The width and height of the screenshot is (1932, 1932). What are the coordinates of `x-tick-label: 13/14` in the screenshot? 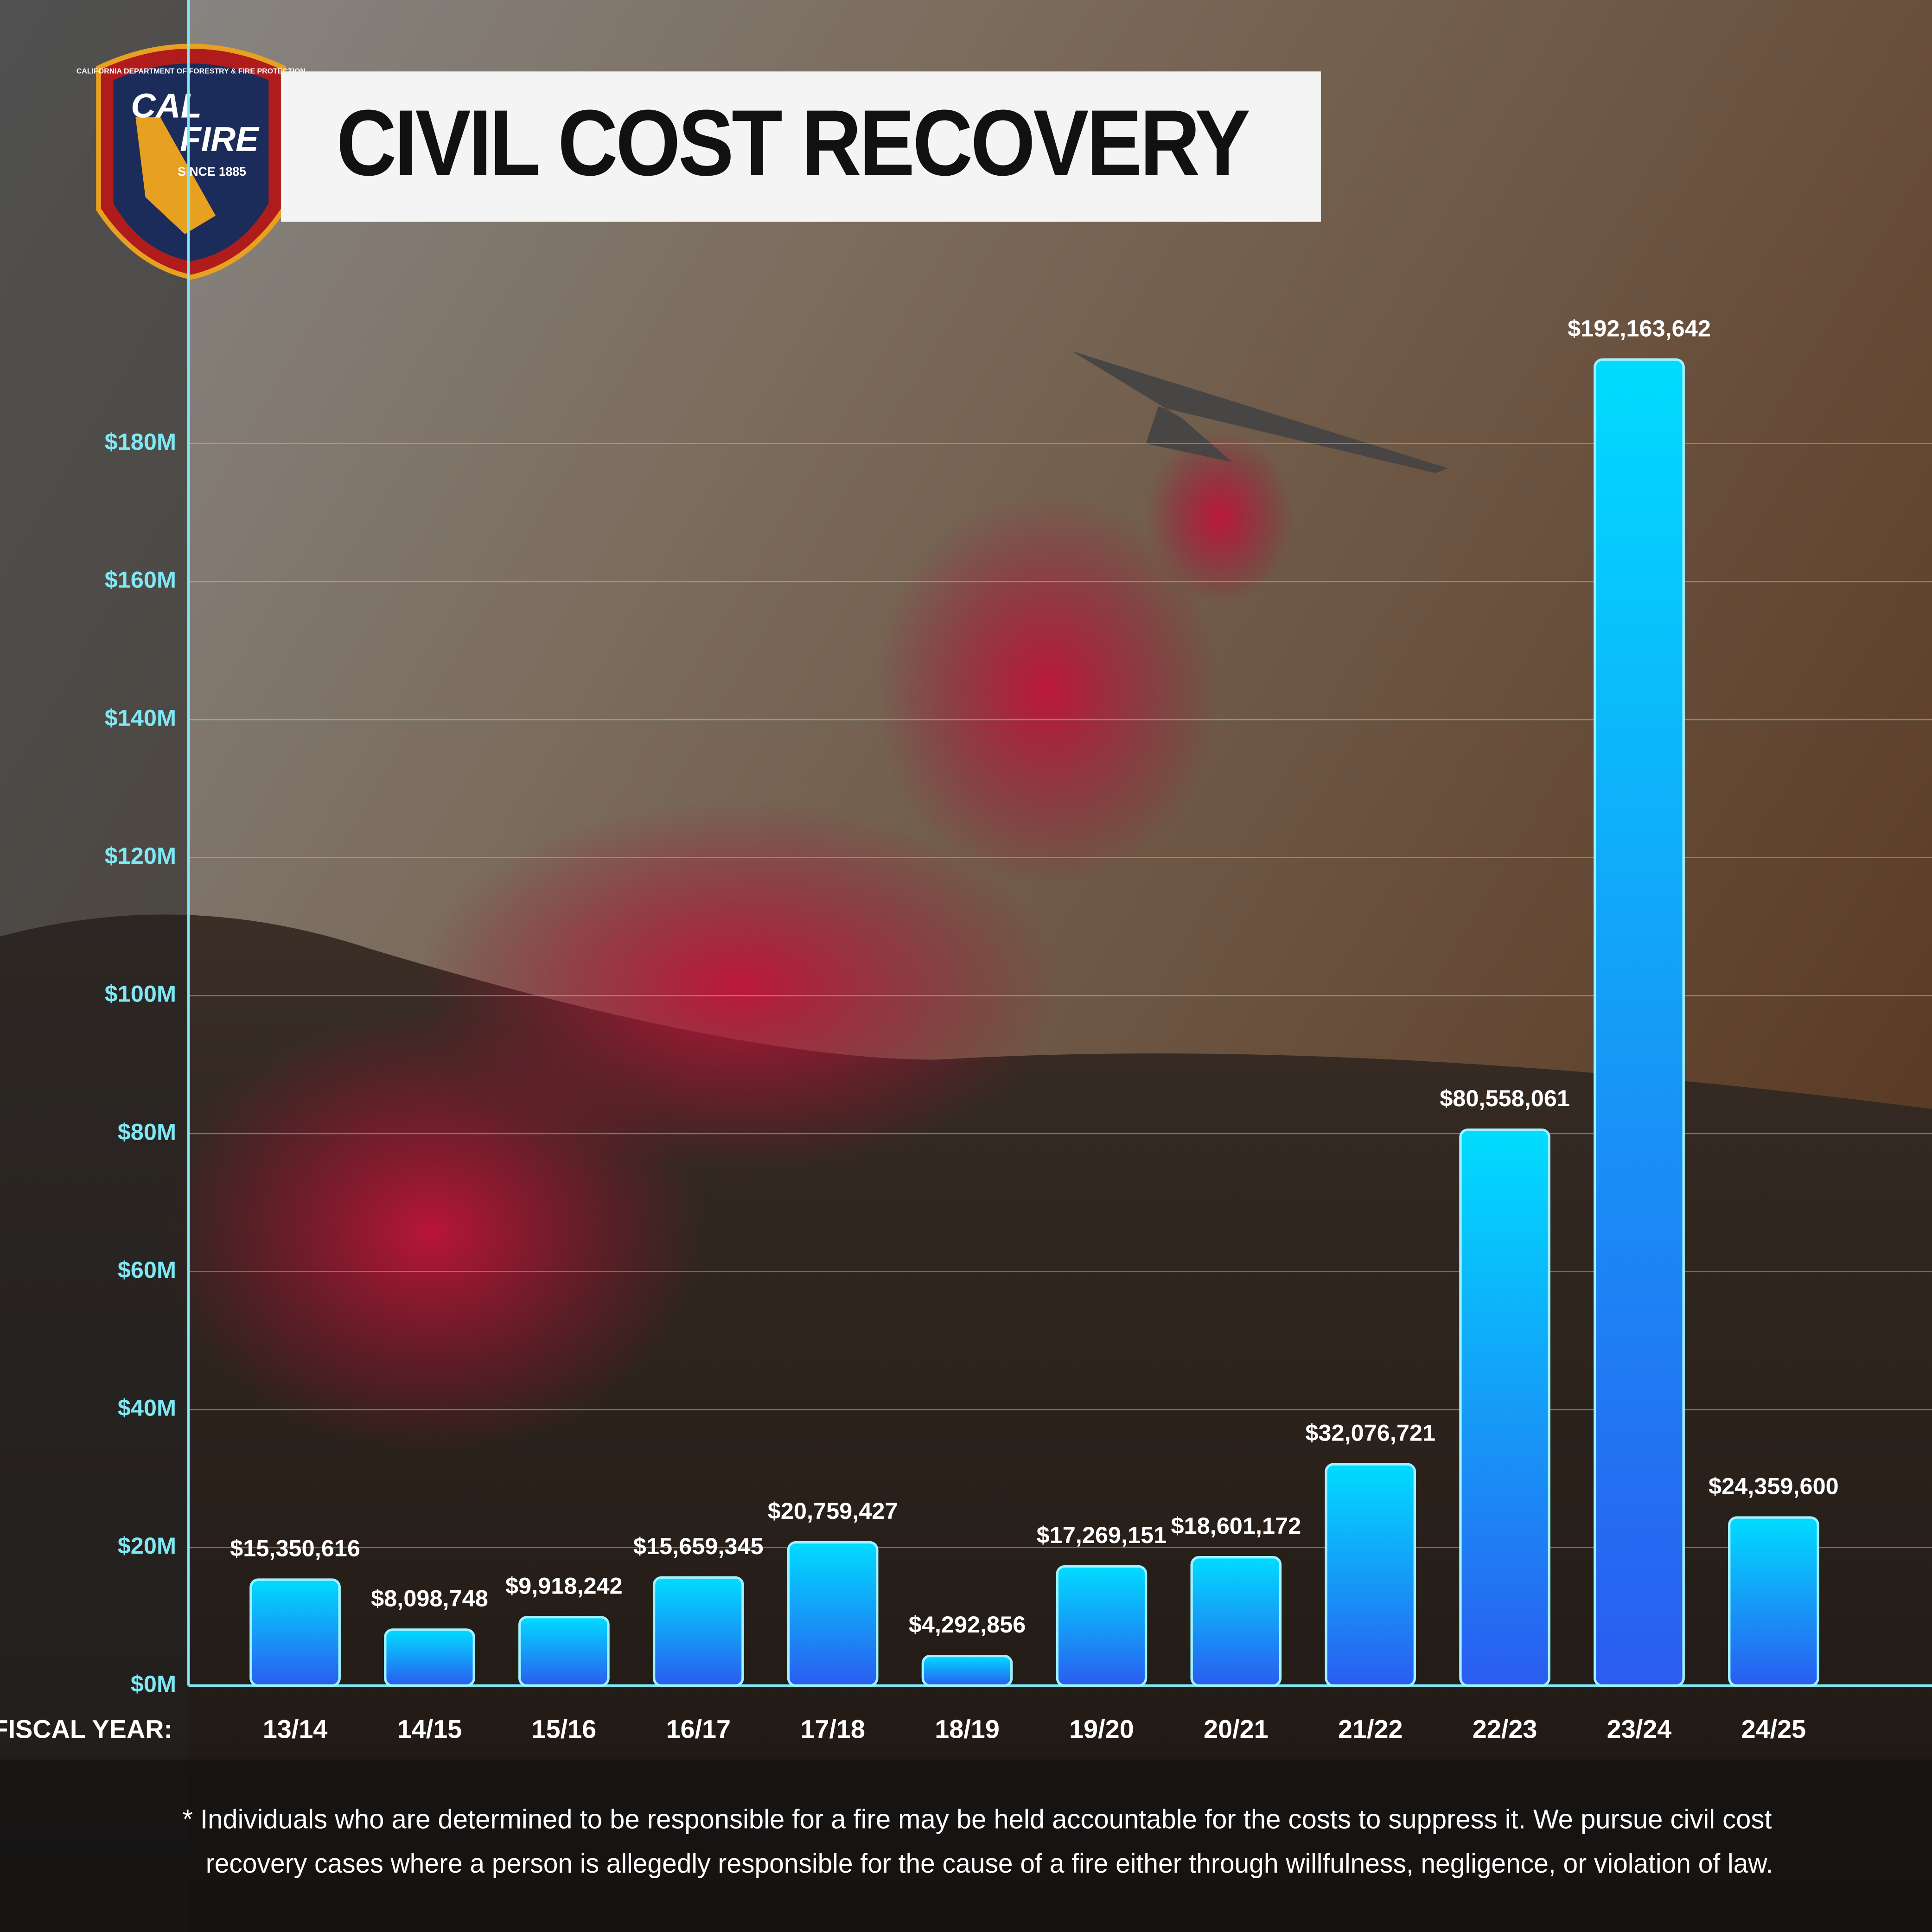 It's located at (296, 1729).